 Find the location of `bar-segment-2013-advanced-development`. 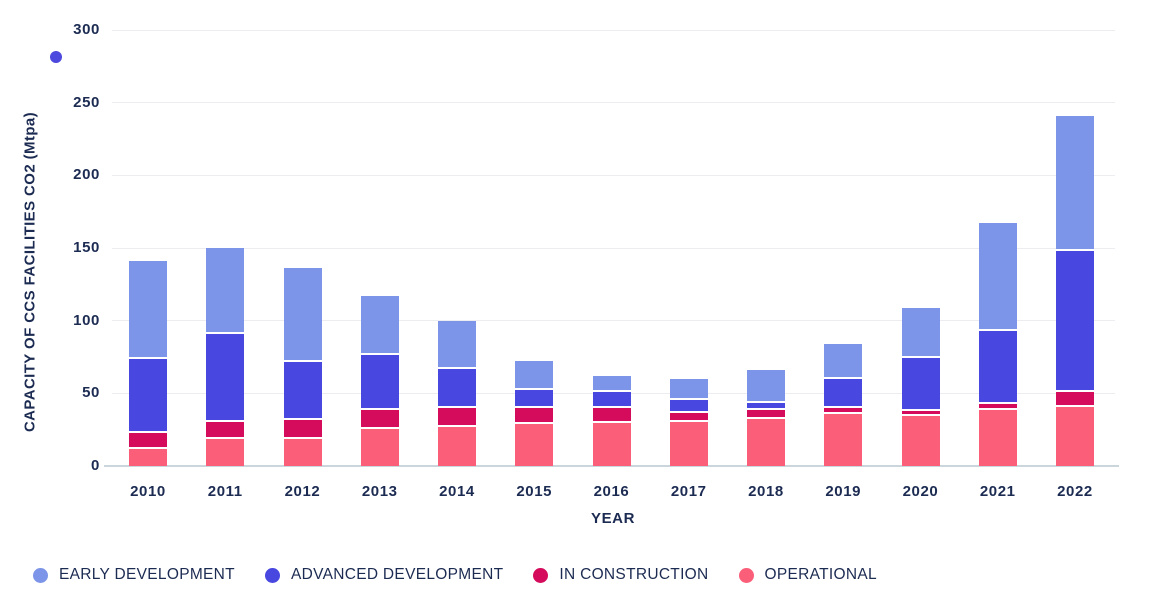

bar-segment-2013-advanced-development is located at coordinates (379, 380).